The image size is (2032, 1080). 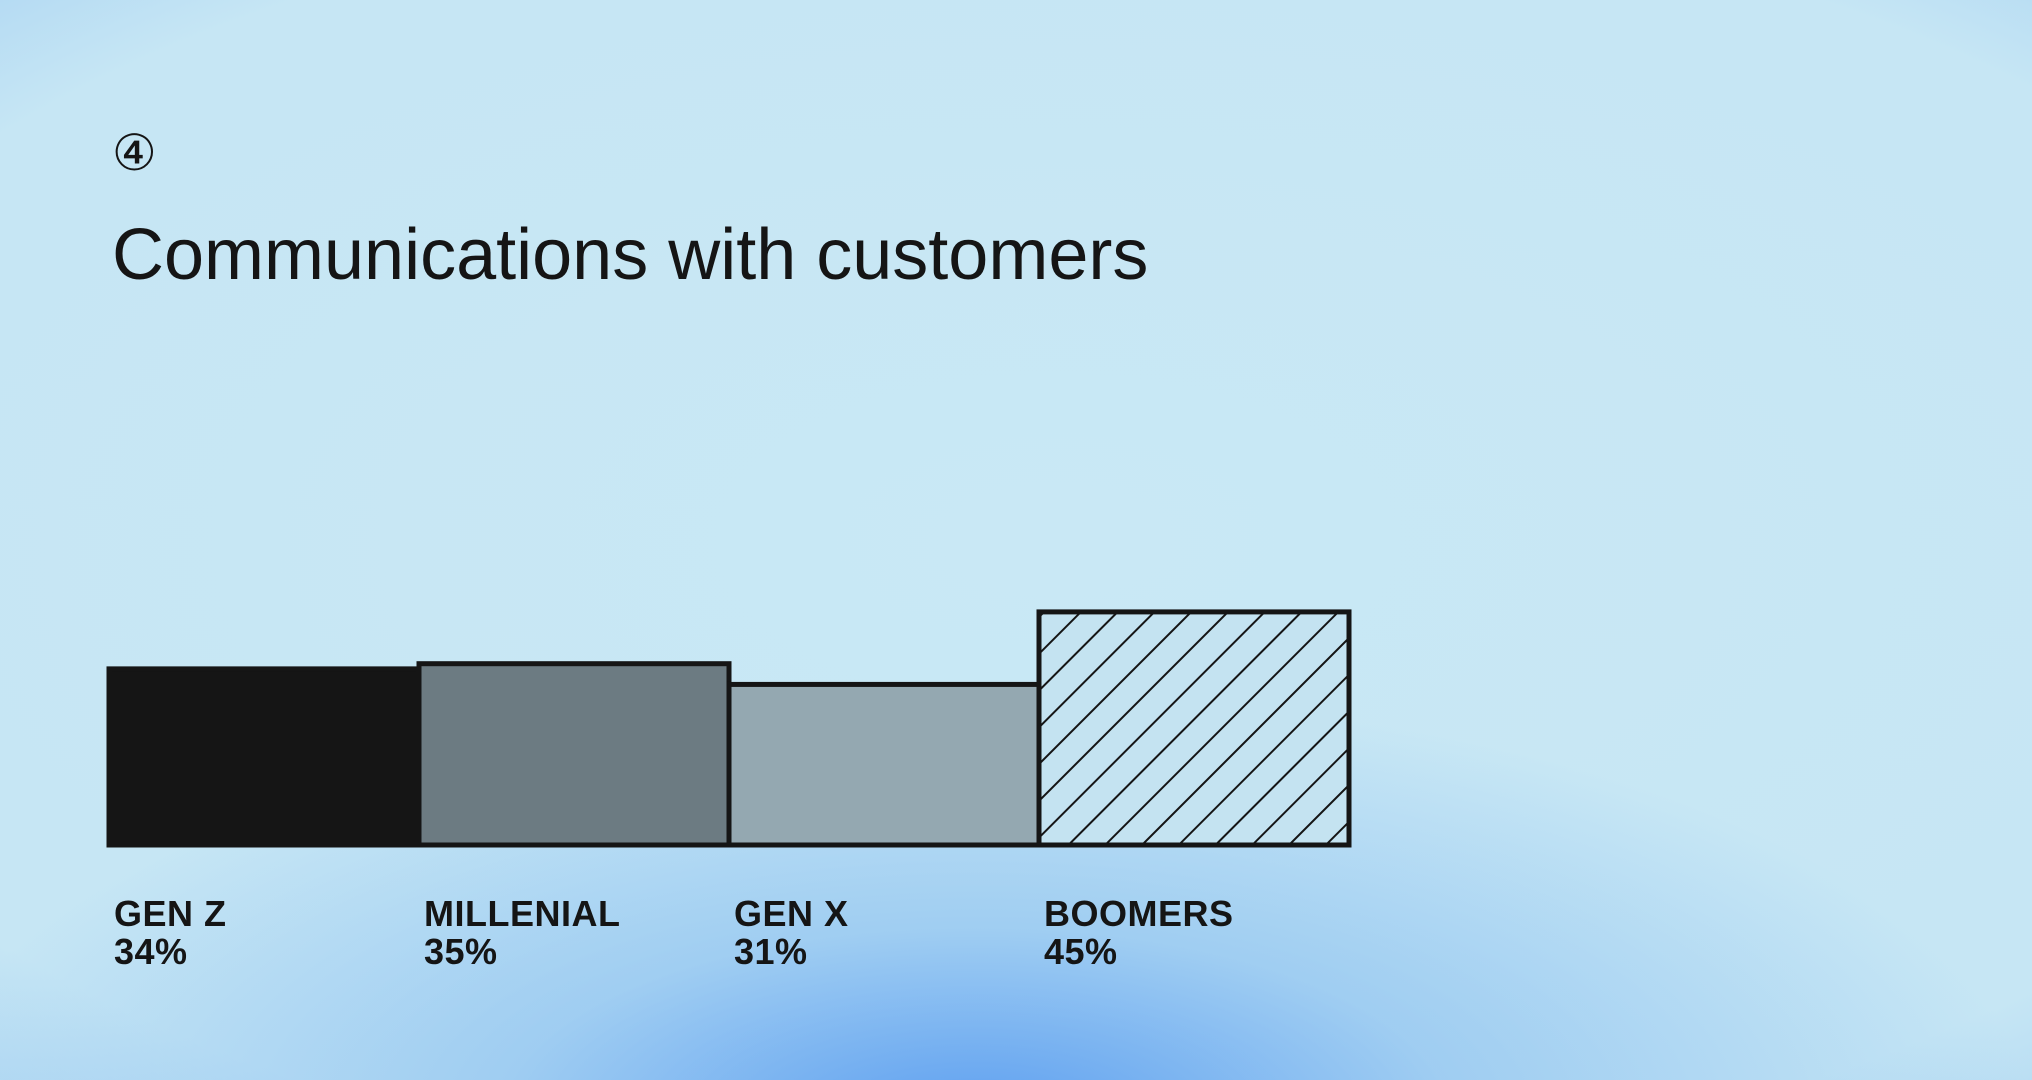 What do you see at coordinates (630, 255) in the screenshot?
I see `chart-title: Communications with customers` at bounding box center [630, 255].